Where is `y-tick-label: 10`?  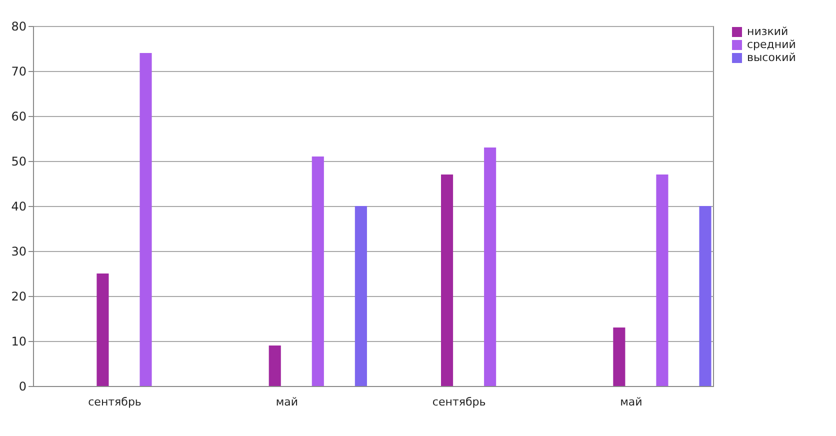
y-tick-label: 10 is located at coordinates (18, 341).